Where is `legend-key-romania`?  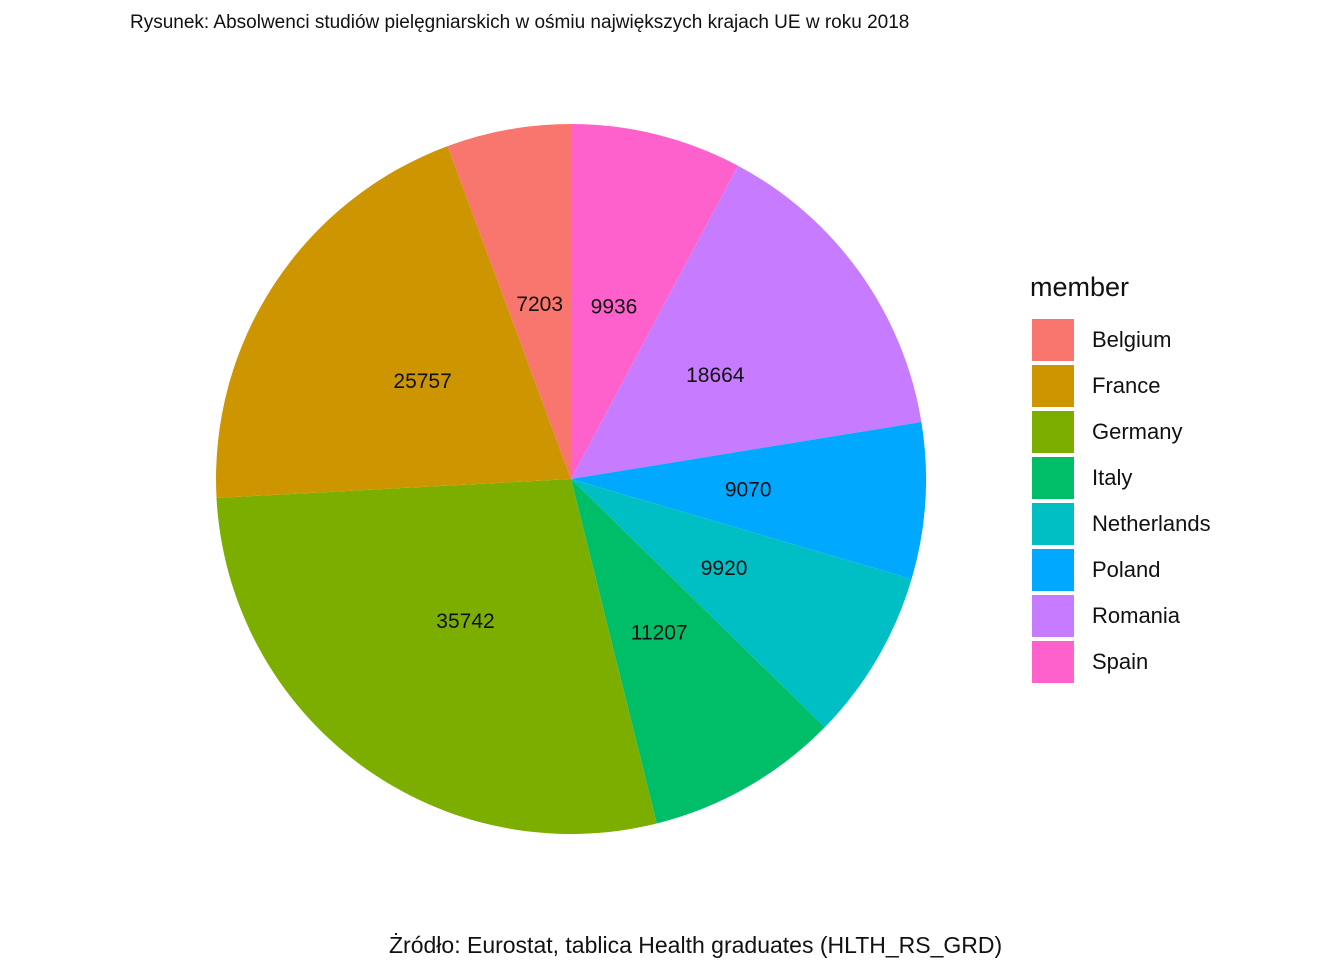
legend-key-romania is located at coordinates (1053, 616).